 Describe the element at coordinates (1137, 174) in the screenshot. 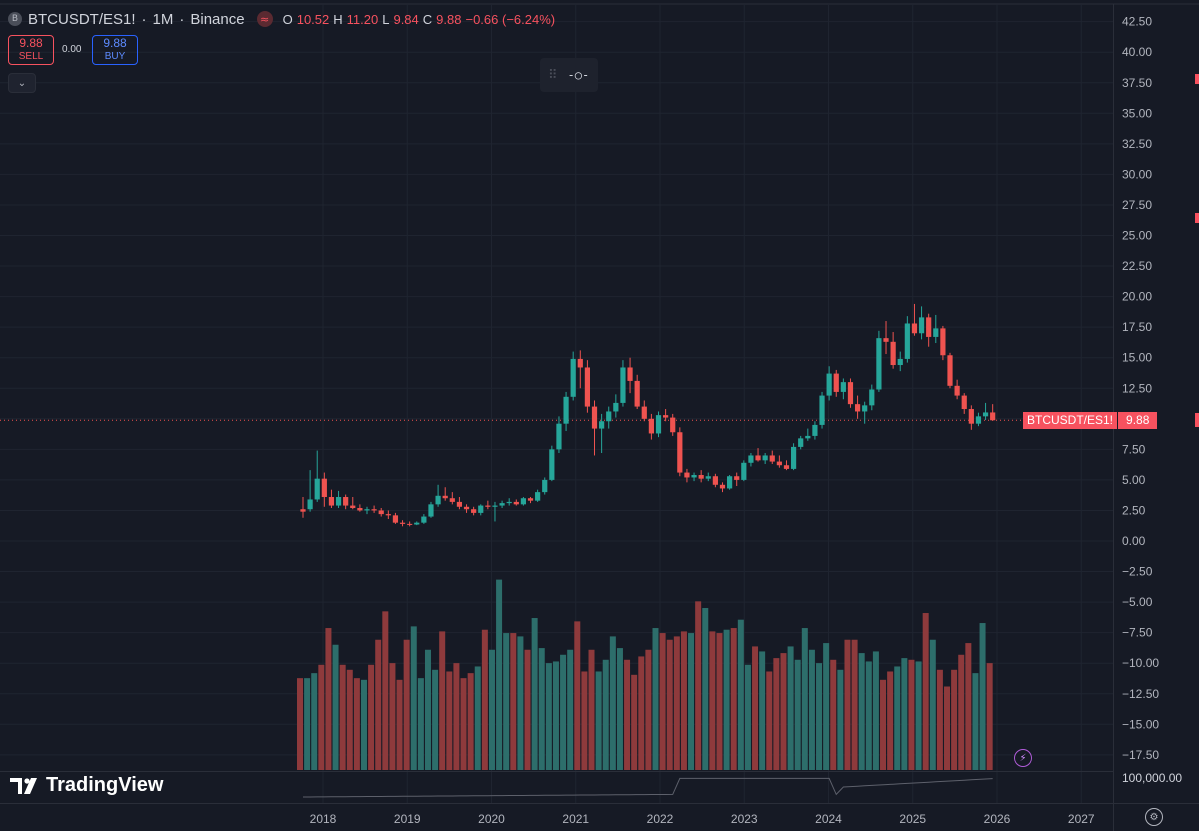

I see `price-tick-label: 30.00` at that location.